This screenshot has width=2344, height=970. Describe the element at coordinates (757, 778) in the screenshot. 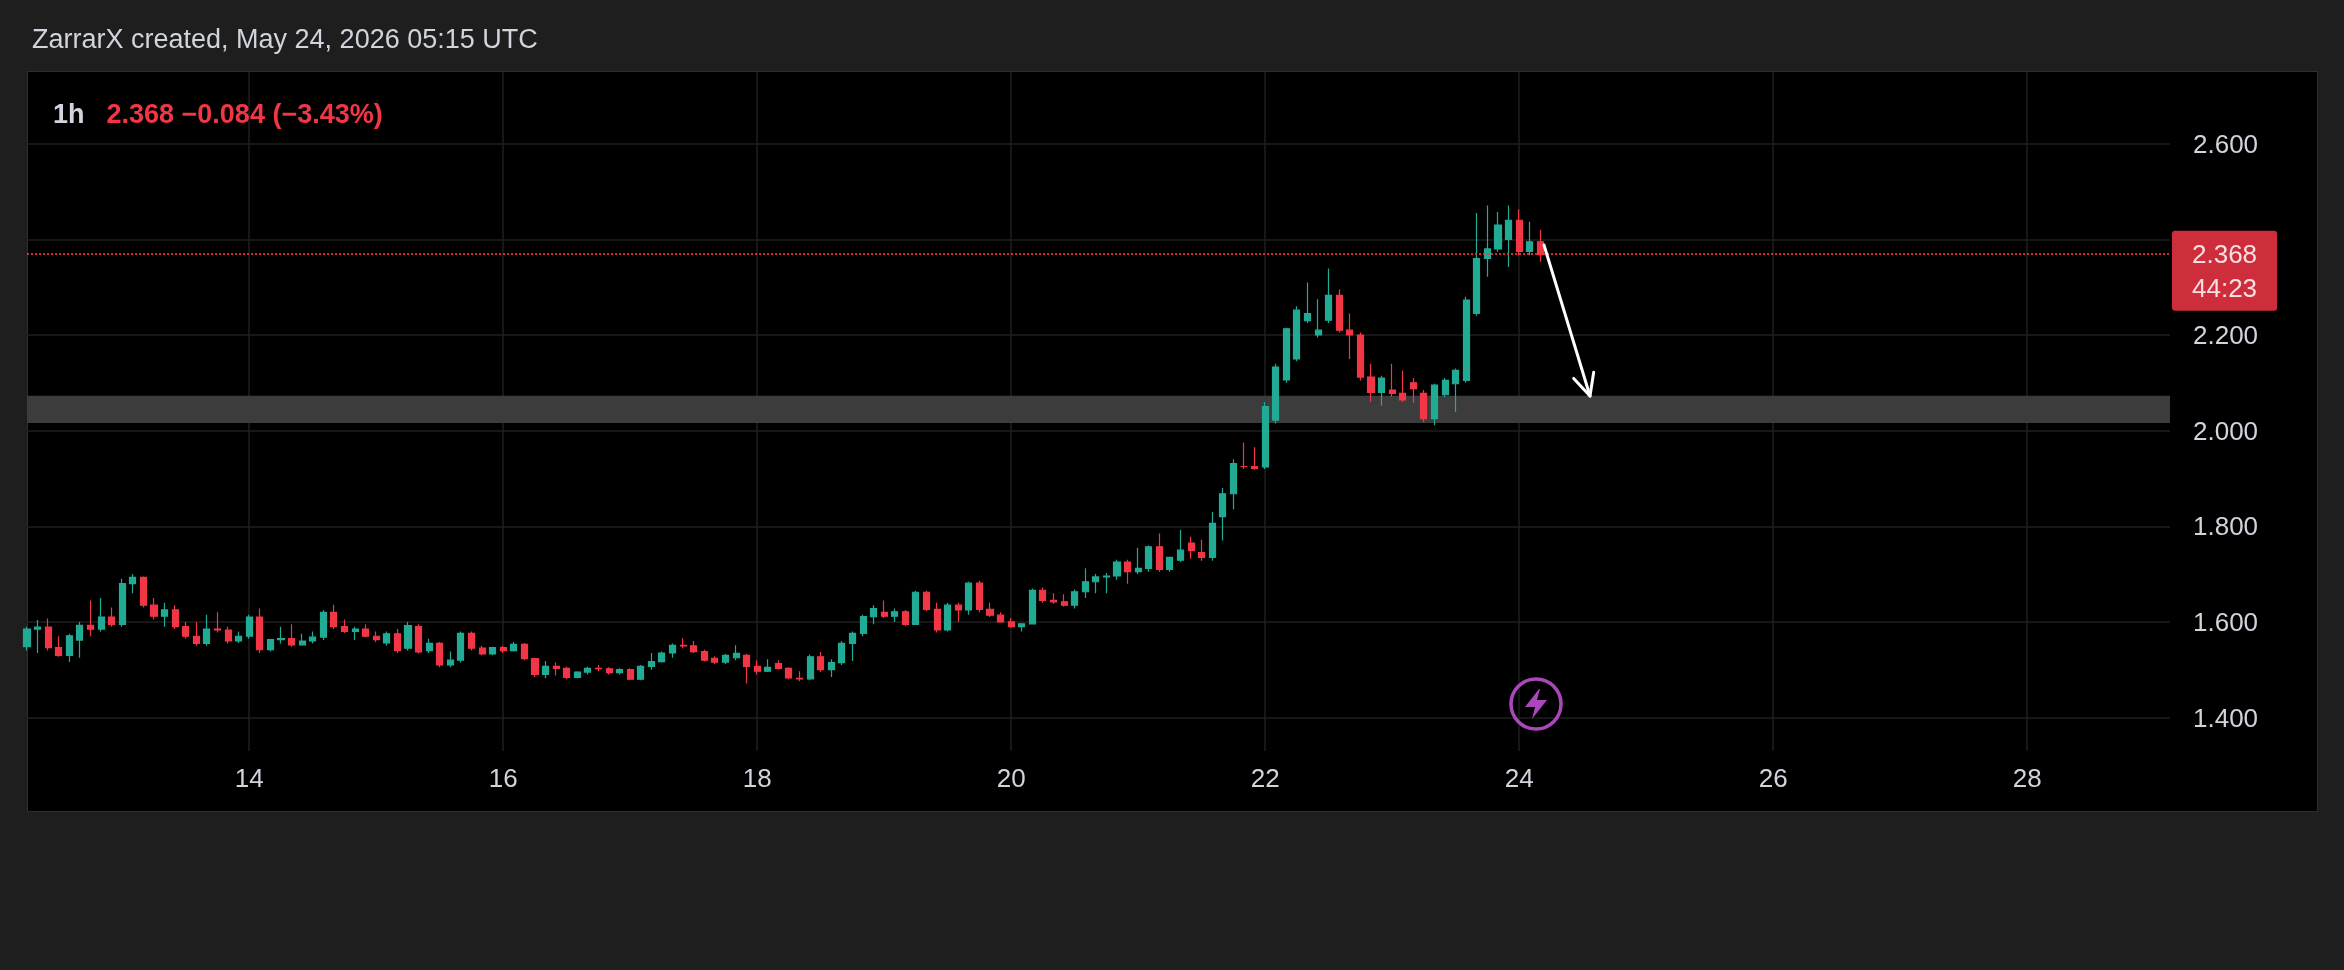

I see `x-tick-label: 18` at that location.